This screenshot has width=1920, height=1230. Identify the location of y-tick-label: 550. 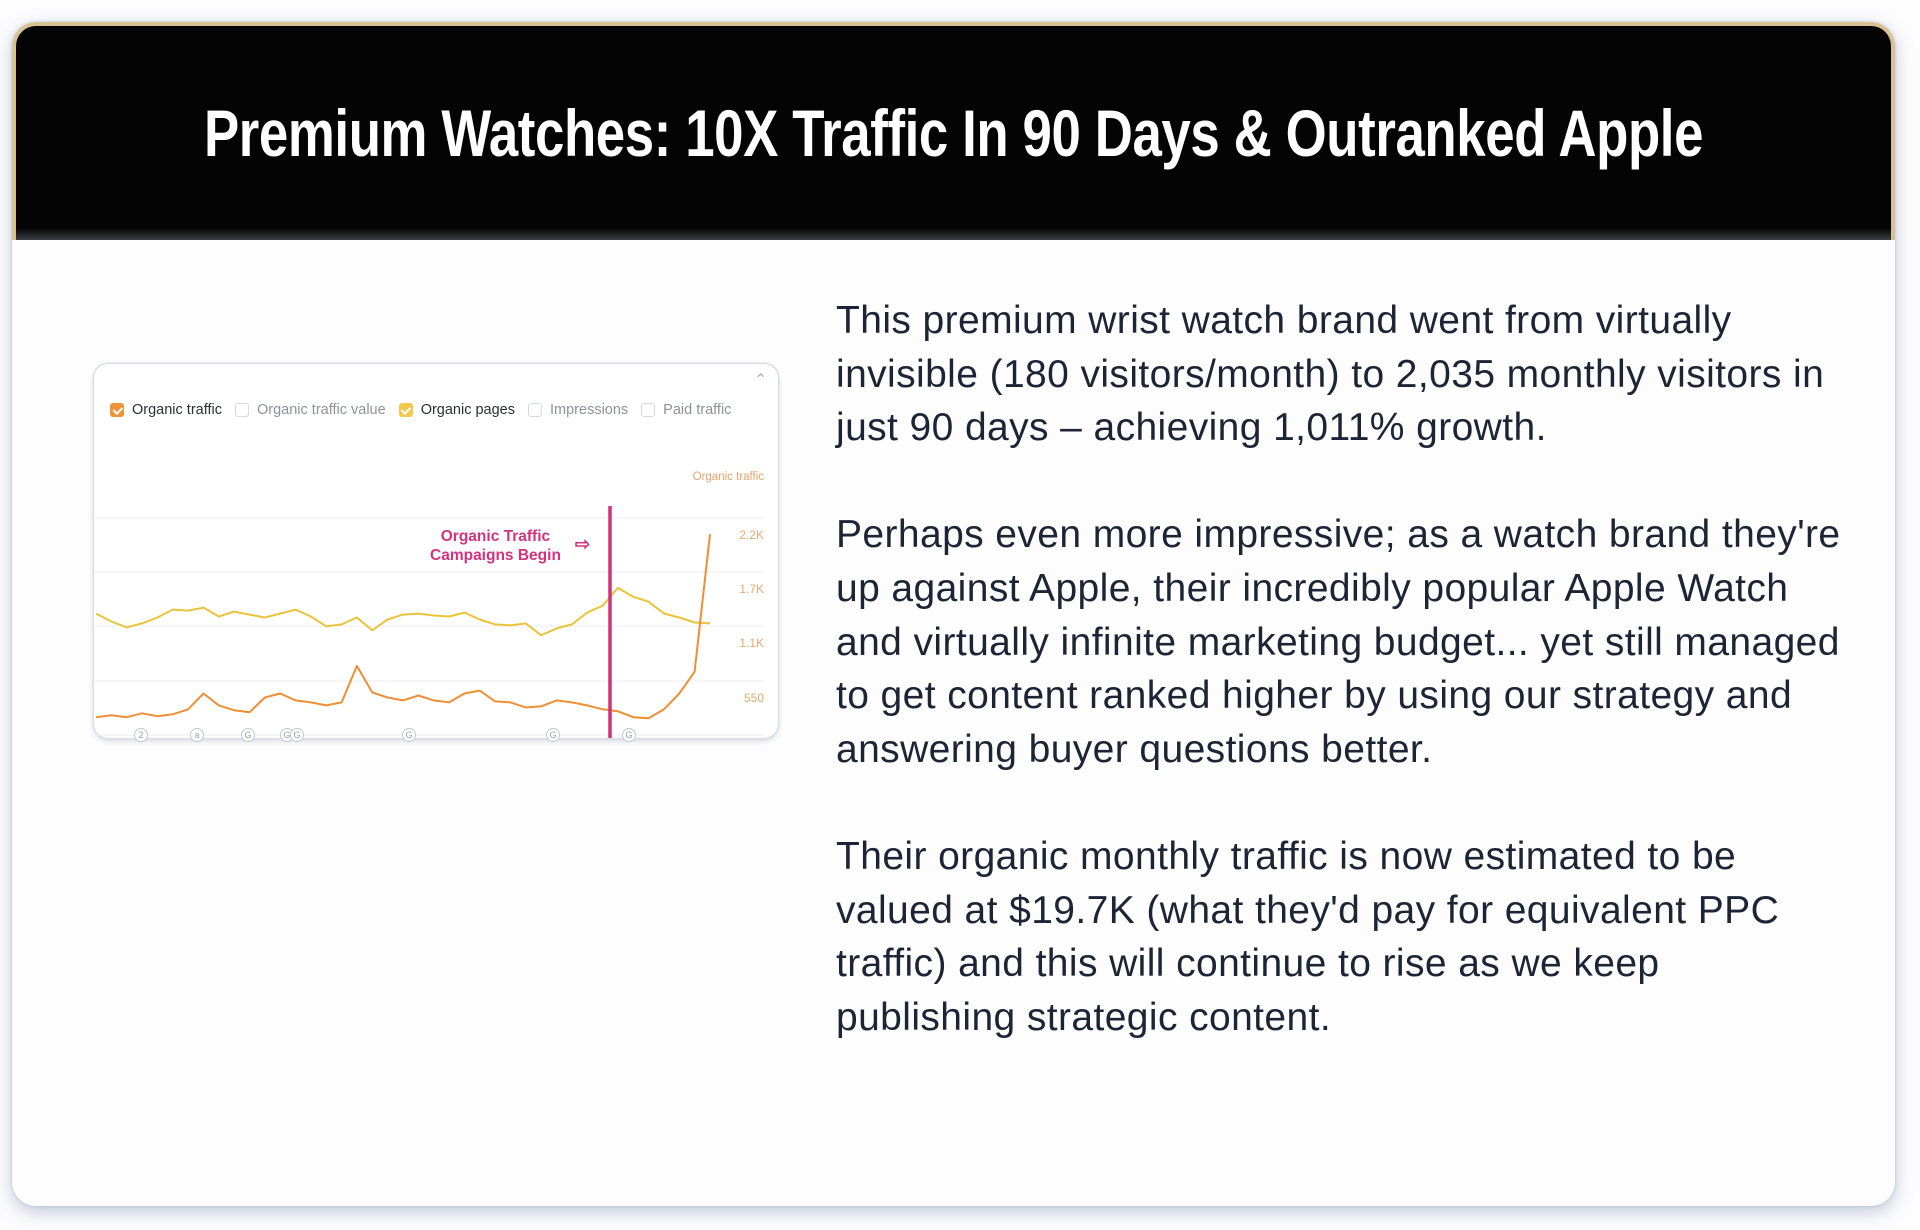
(753, 698).